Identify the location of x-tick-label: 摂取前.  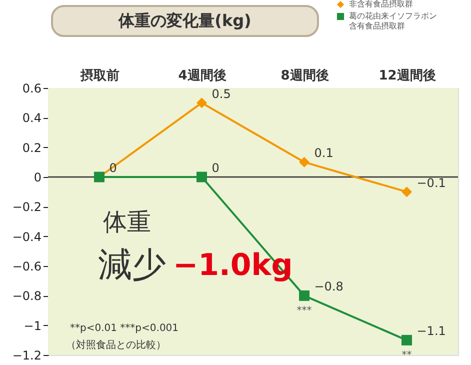
(99, 76).